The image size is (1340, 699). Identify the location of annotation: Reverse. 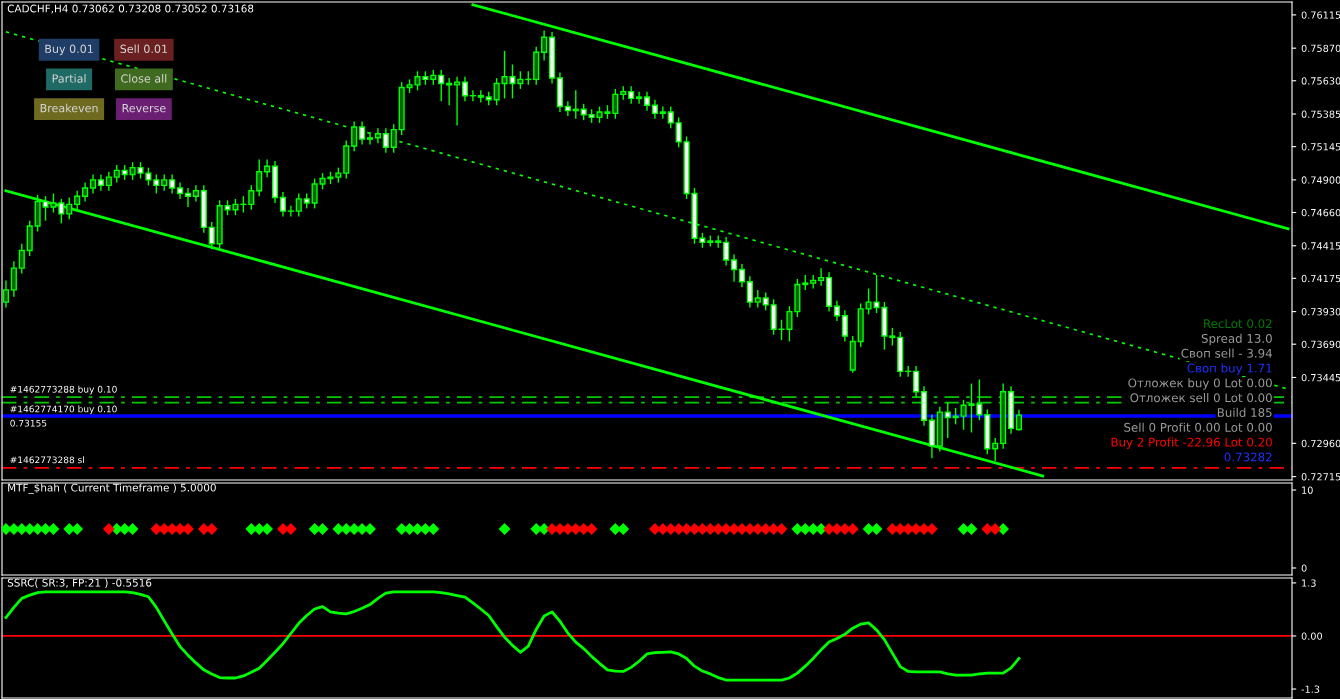
(144, 108).